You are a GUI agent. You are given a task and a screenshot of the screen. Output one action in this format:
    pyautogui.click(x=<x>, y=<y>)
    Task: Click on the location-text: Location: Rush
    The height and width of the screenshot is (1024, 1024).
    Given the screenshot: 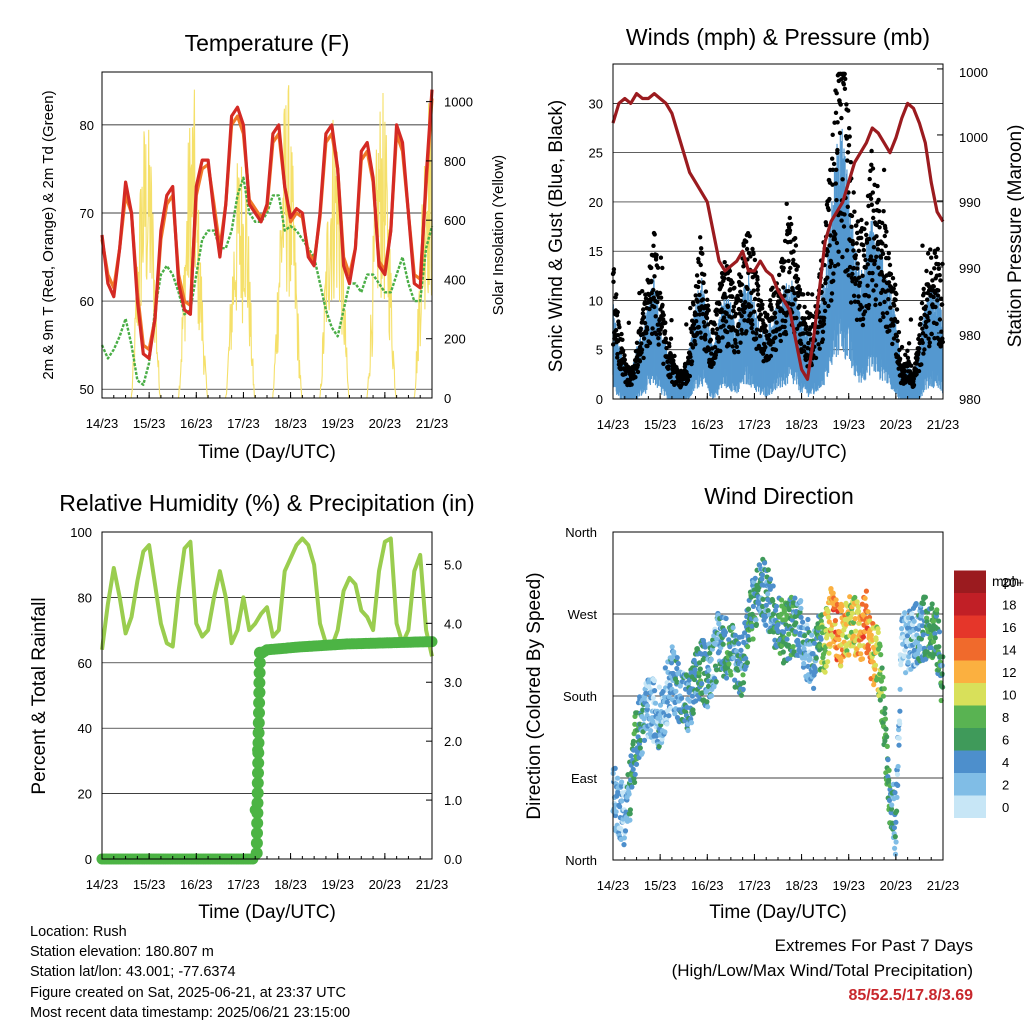 What is the action you would take?
    pyautogui.click(x=78, y=932)
    